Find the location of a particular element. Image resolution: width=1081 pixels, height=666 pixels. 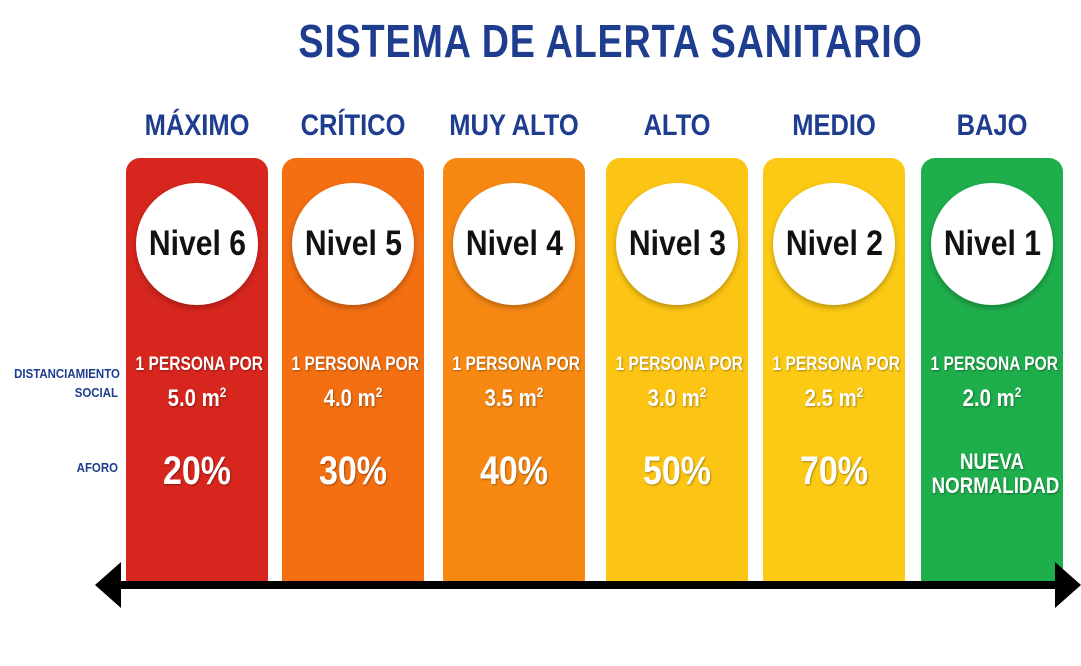

scale-arrow is located at coordinates (588, 585).